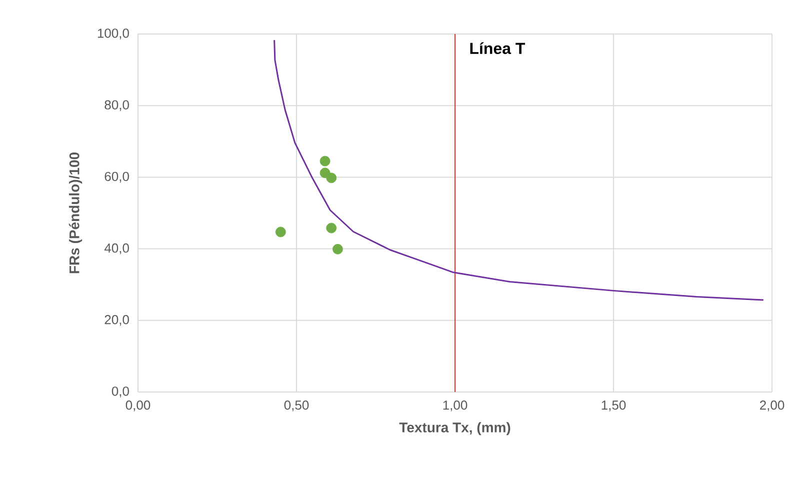 The height and width of the screenshot is (485, 799). Describe the element at coordinates (116, 320) in the screenshot. I see `y-tick-label: 20,0` at that location.